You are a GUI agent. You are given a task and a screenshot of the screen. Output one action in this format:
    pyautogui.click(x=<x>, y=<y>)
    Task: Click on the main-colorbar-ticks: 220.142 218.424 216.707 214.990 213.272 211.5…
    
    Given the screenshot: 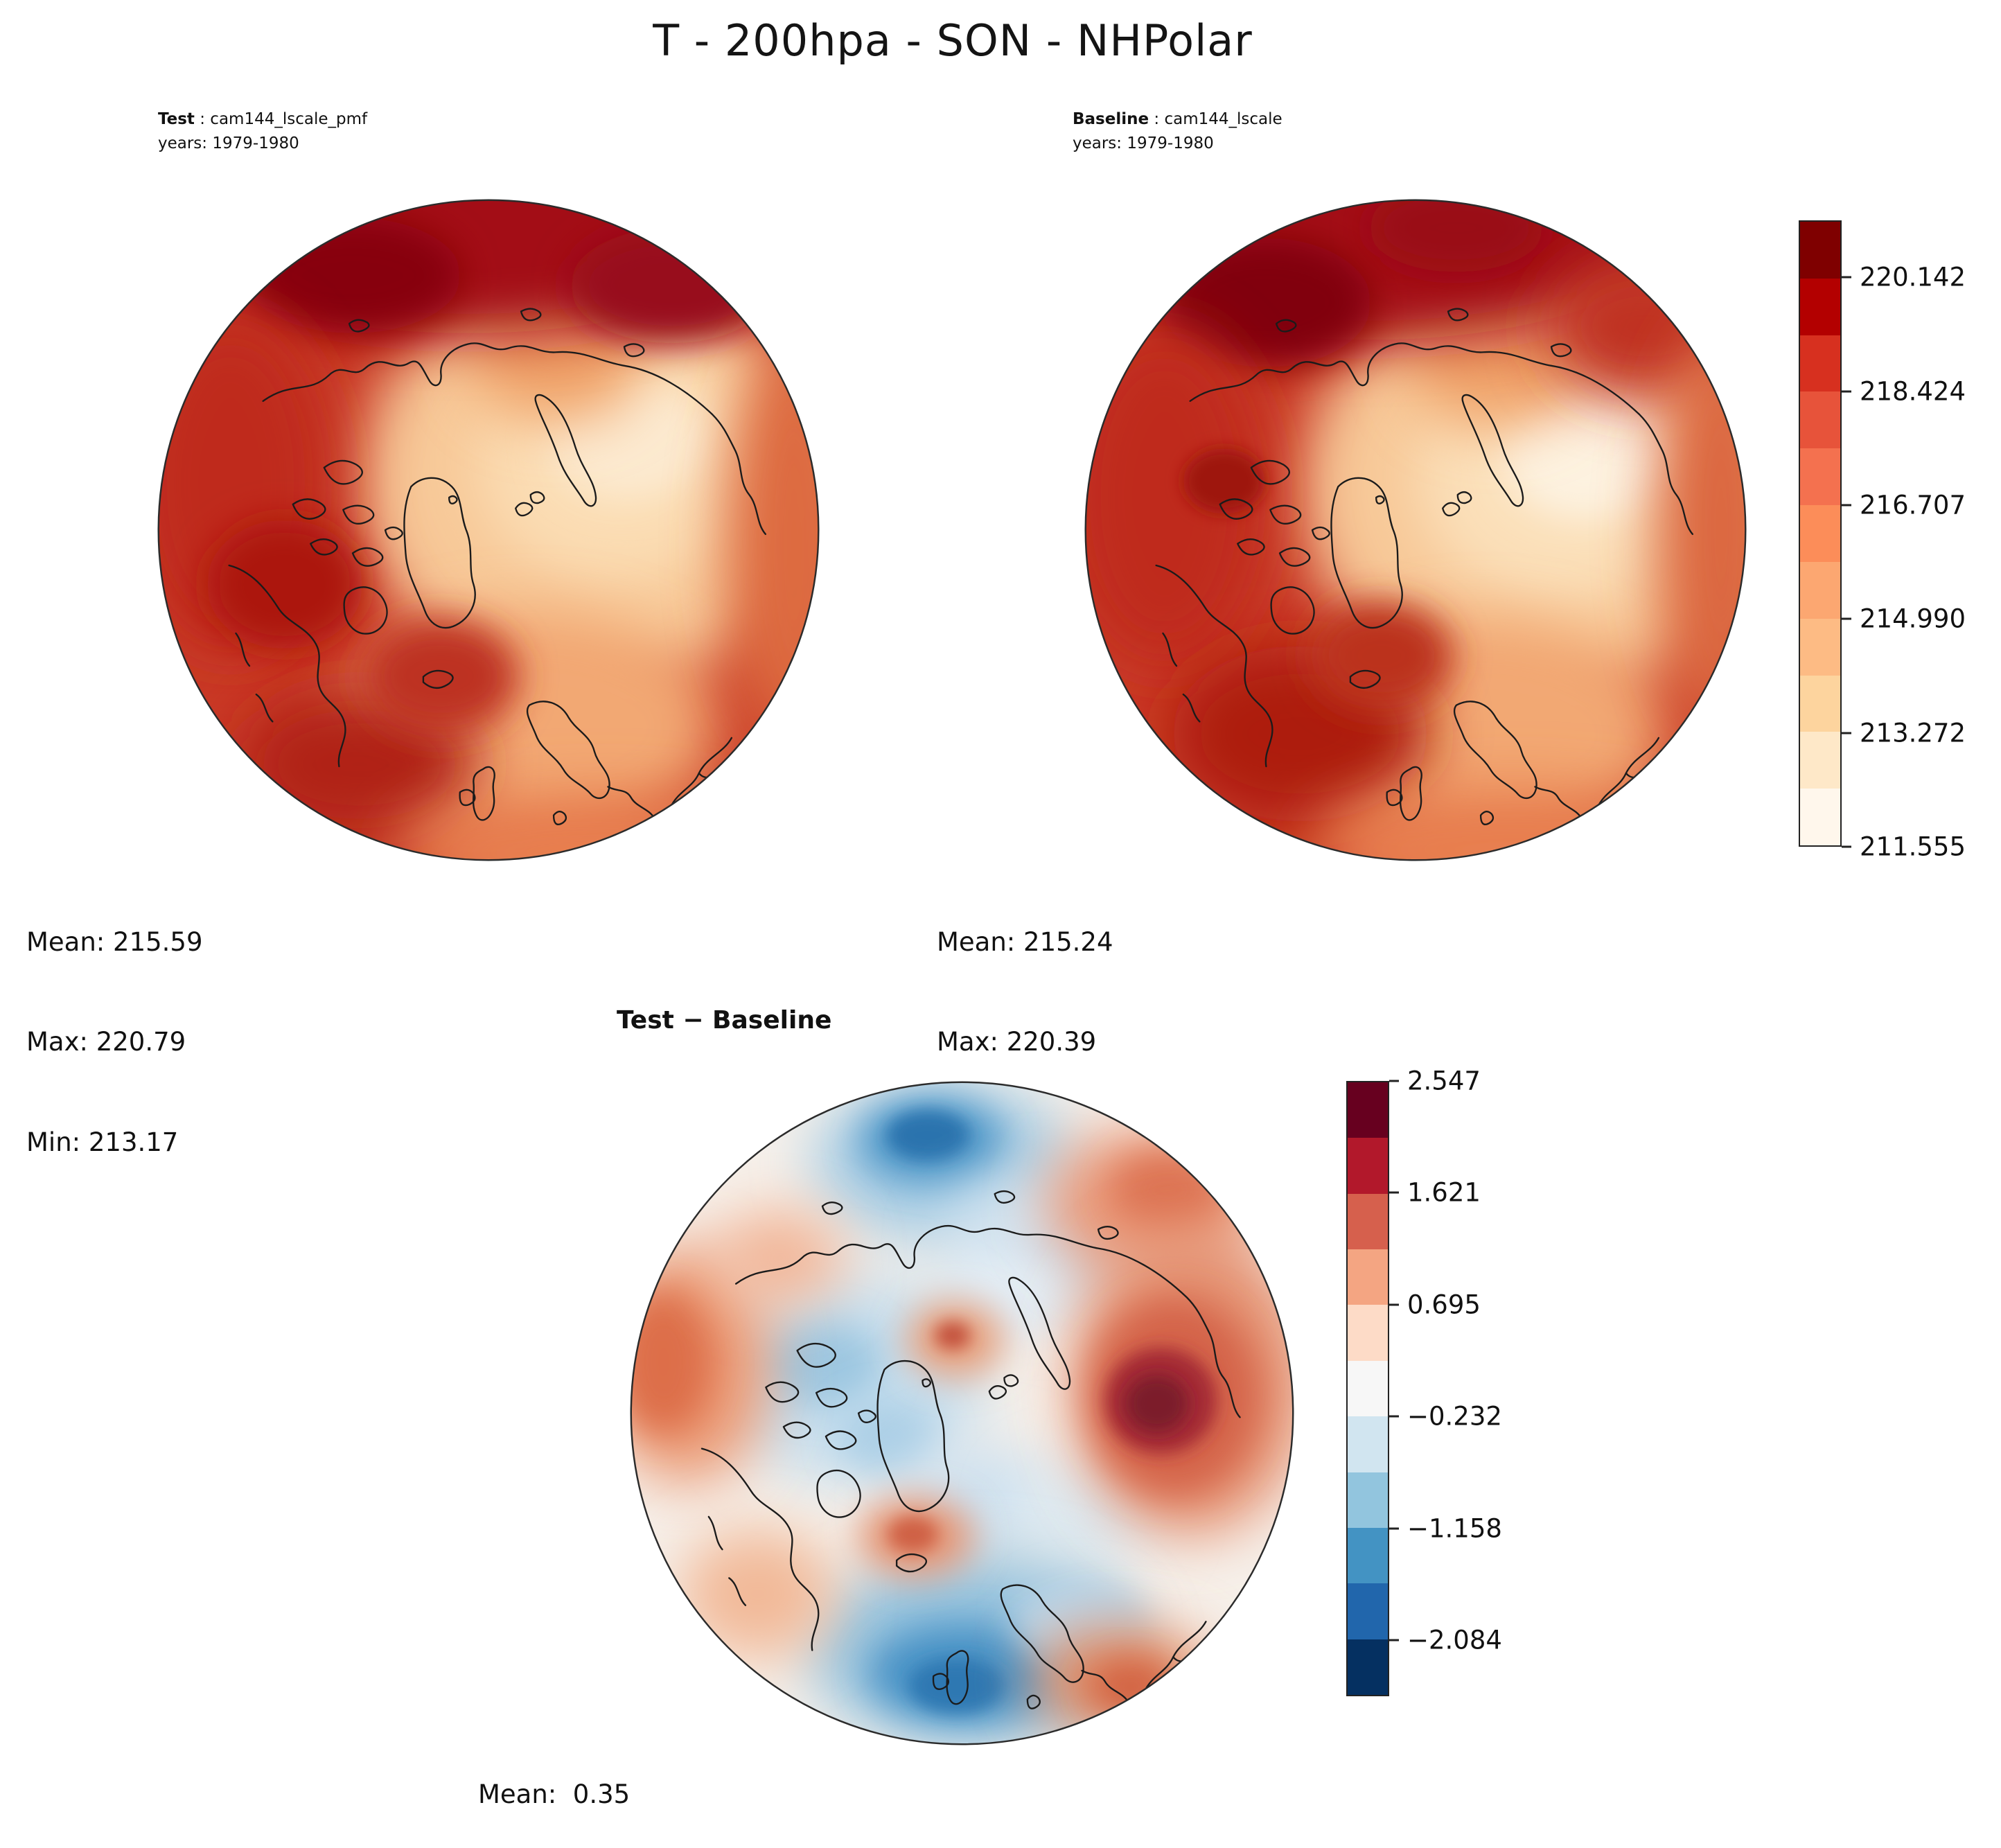 What is the action you would take?
    pyautogui.click(x=1918, y=541)
    